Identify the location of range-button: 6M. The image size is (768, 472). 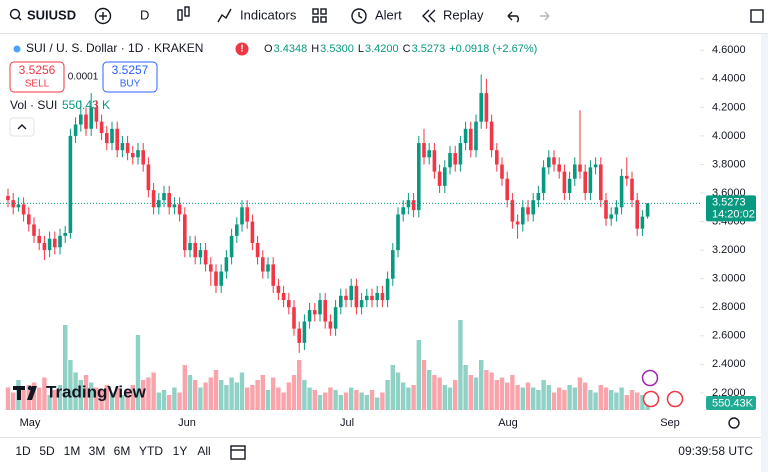
(122, 451).